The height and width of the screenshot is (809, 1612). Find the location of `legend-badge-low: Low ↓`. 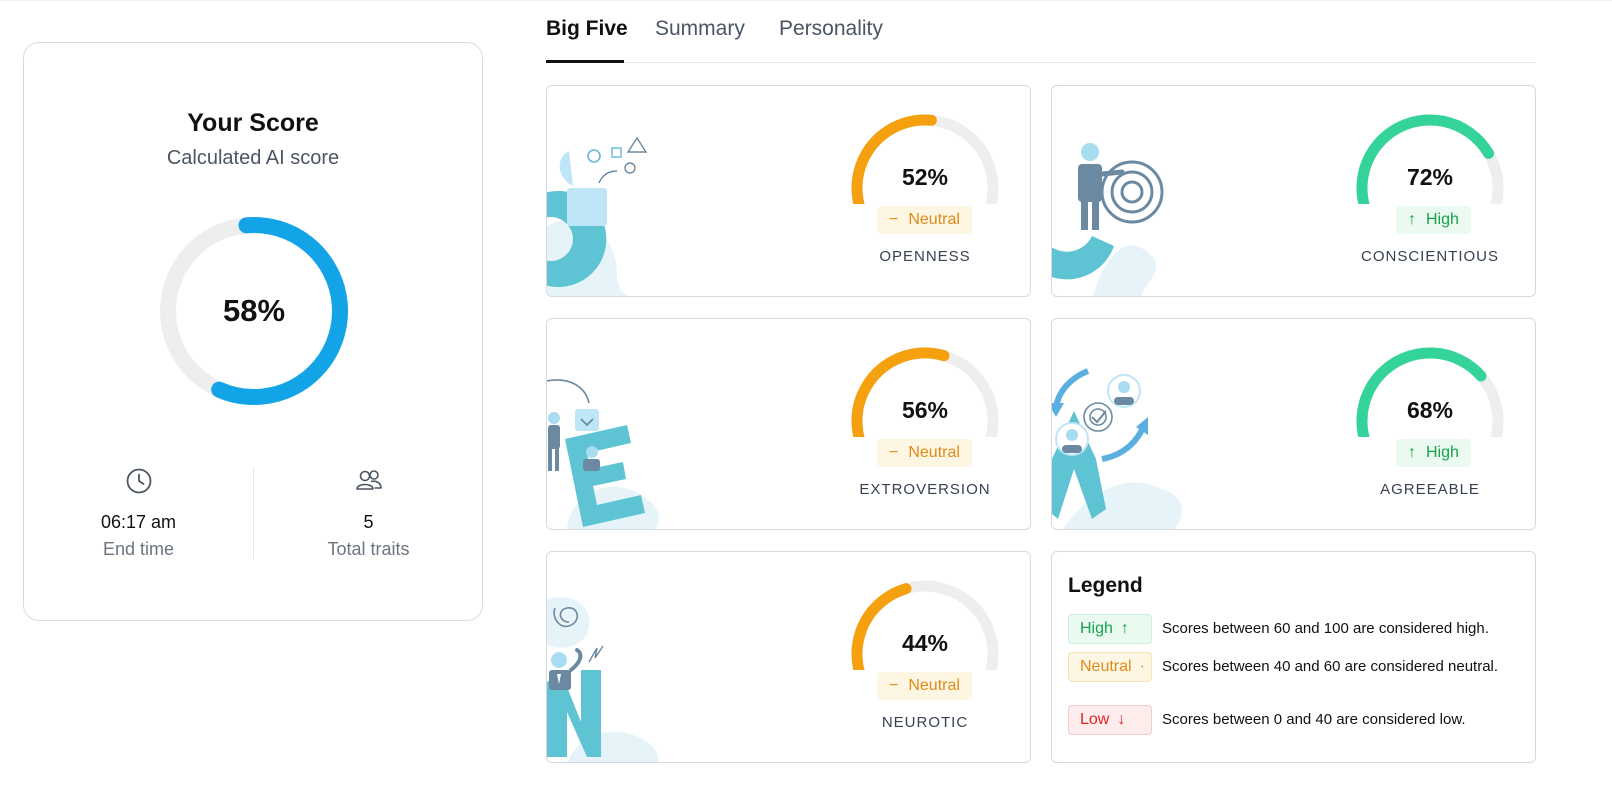

legend-badge-low: Low ↓ is located at coordinates (1110, 720).